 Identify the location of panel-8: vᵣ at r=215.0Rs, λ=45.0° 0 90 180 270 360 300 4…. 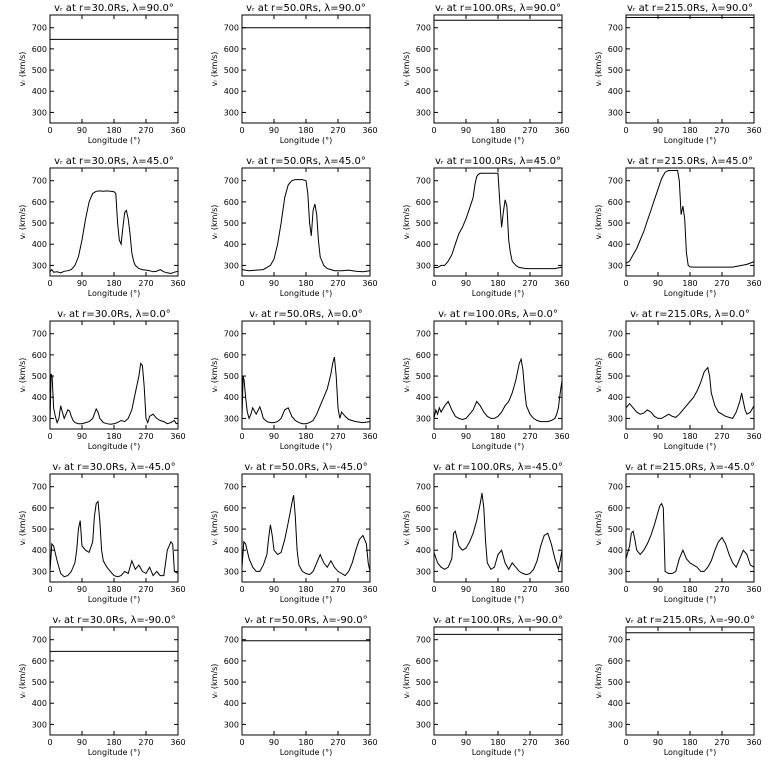
(678, 227).